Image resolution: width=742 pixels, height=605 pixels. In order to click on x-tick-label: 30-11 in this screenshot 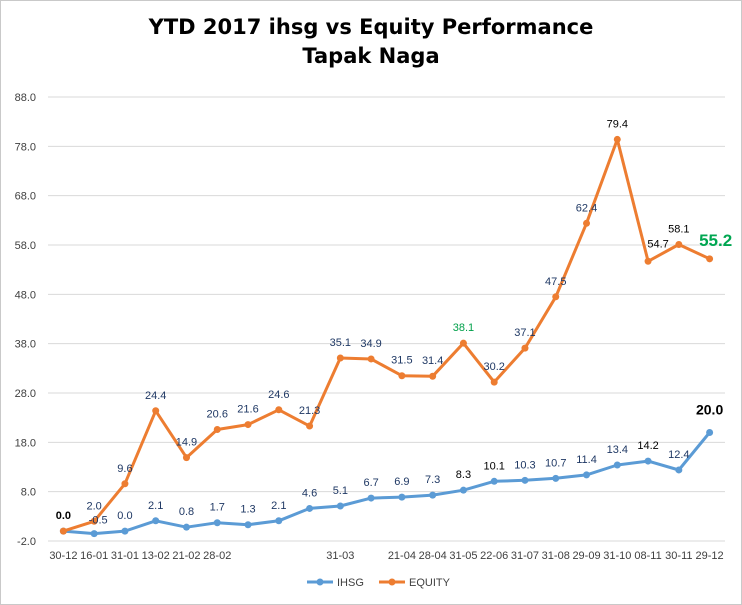, I will do `click(678, 556)`.